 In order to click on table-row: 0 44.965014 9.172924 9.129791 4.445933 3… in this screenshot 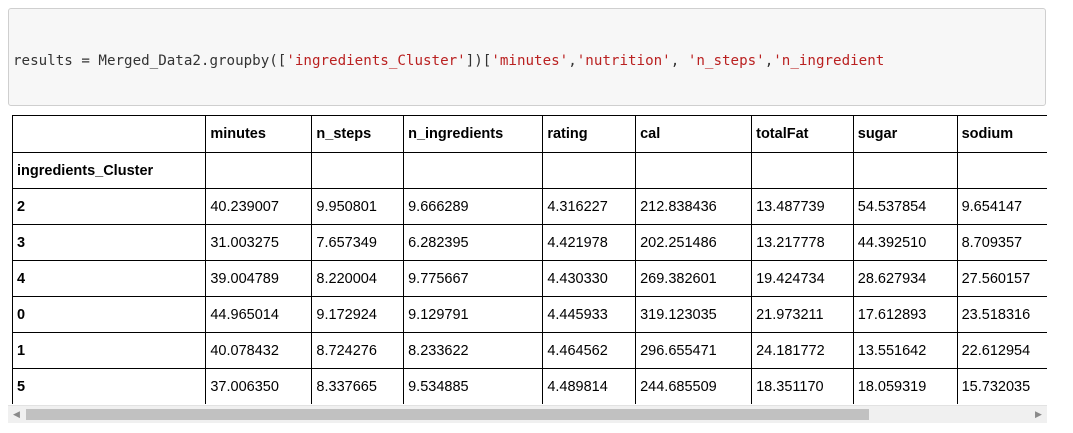, I will do `click(529, 314)`.